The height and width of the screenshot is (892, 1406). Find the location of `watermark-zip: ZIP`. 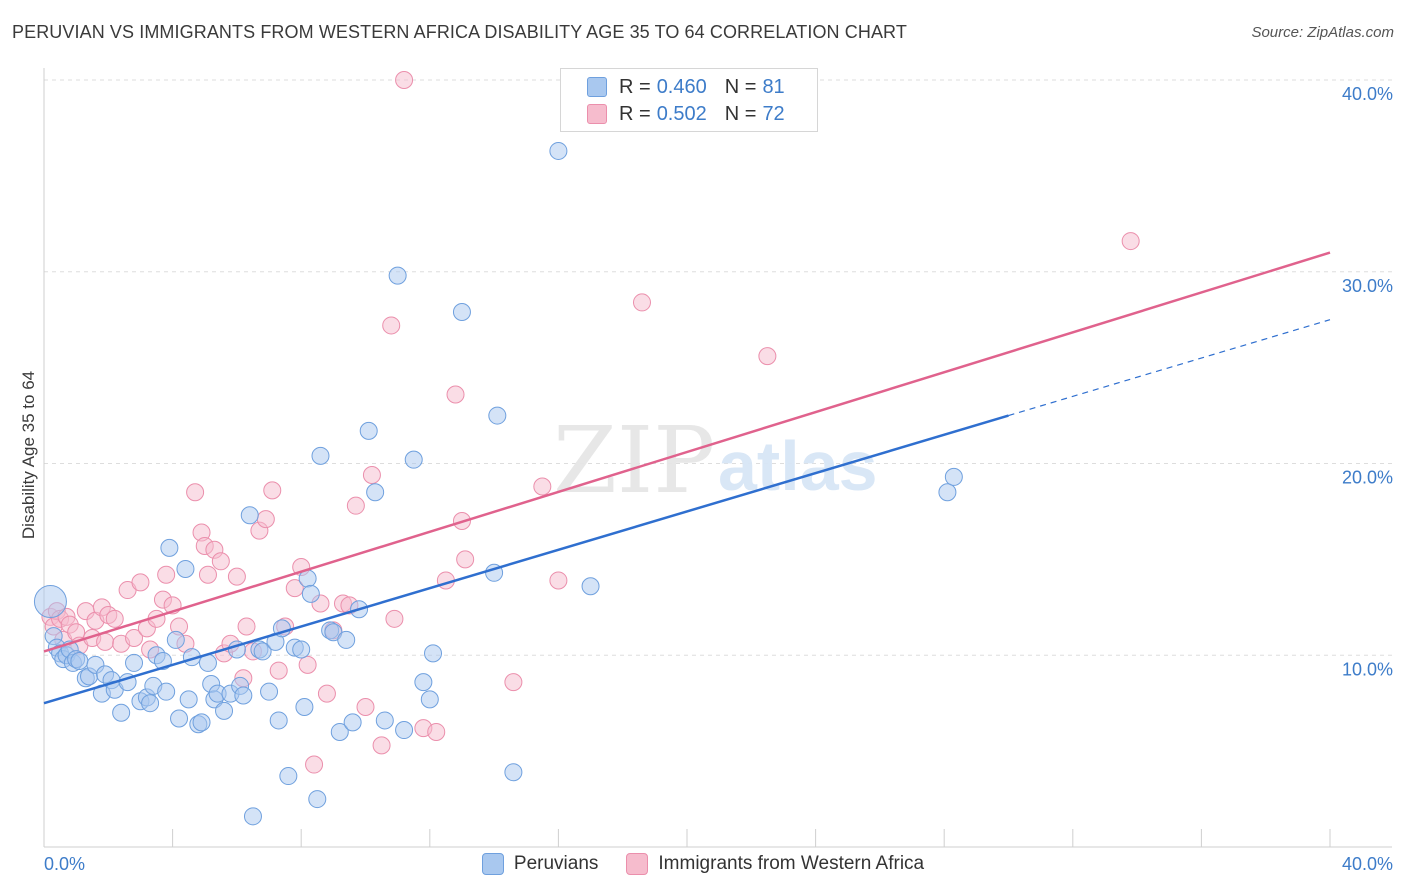

watermark-zip: ZIP is located at coordinates (634, 460).